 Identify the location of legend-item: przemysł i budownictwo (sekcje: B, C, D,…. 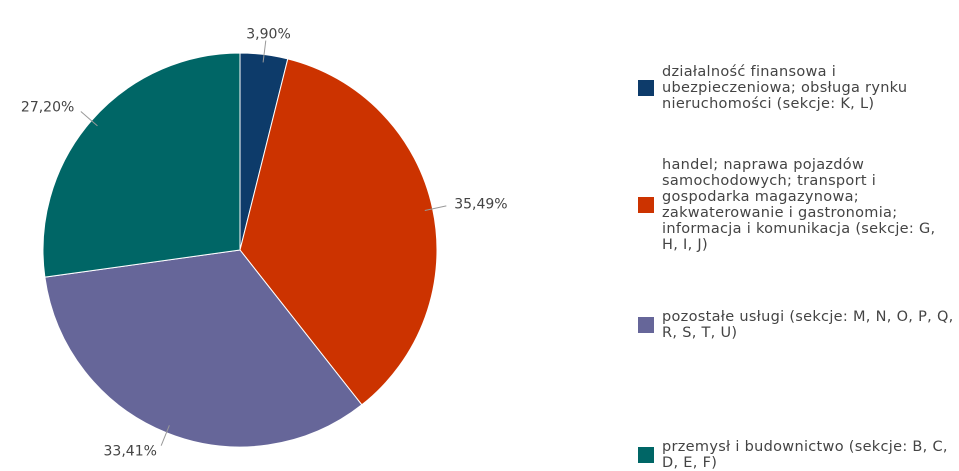
(797, 455).